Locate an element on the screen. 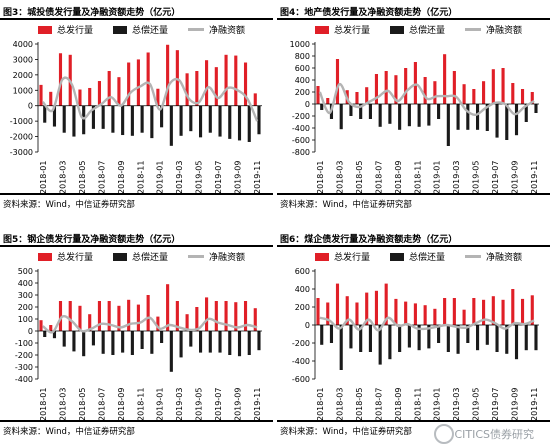 This screenshot has height=445, width=550. x-tick-label: 2018-03 is located at coordinates (339, 177).